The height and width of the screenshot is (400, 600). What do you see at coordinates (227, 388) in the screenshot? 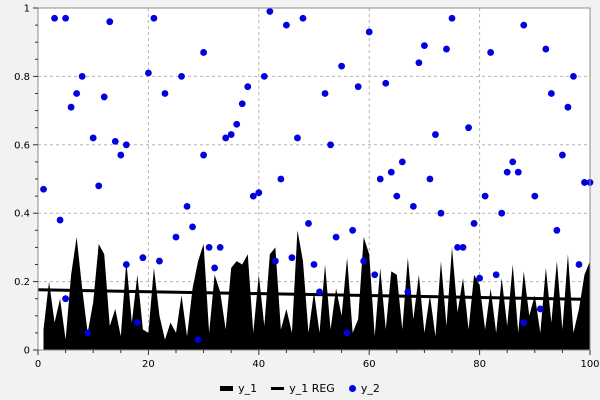
I see `y1-area-marker-icon` at bounding box center [227, 388].